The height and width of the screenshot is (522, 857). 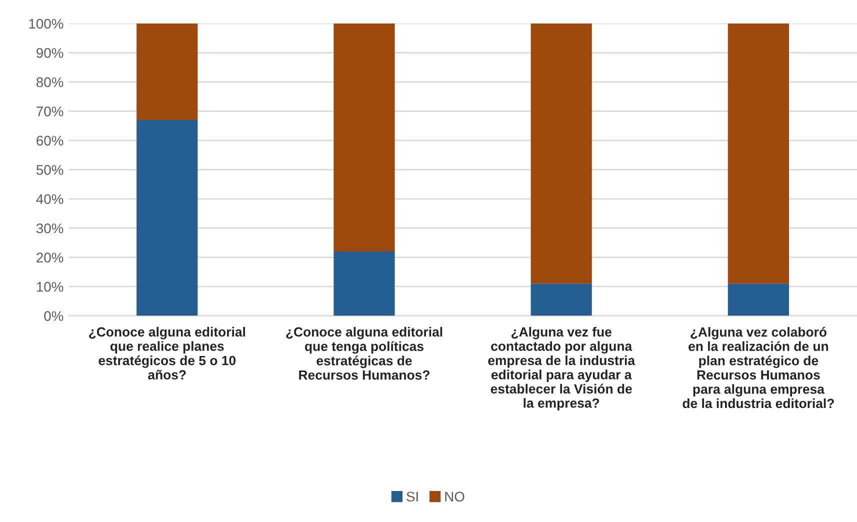 I want to click on y-tick-label: 20%, so click(x=50, y=257).